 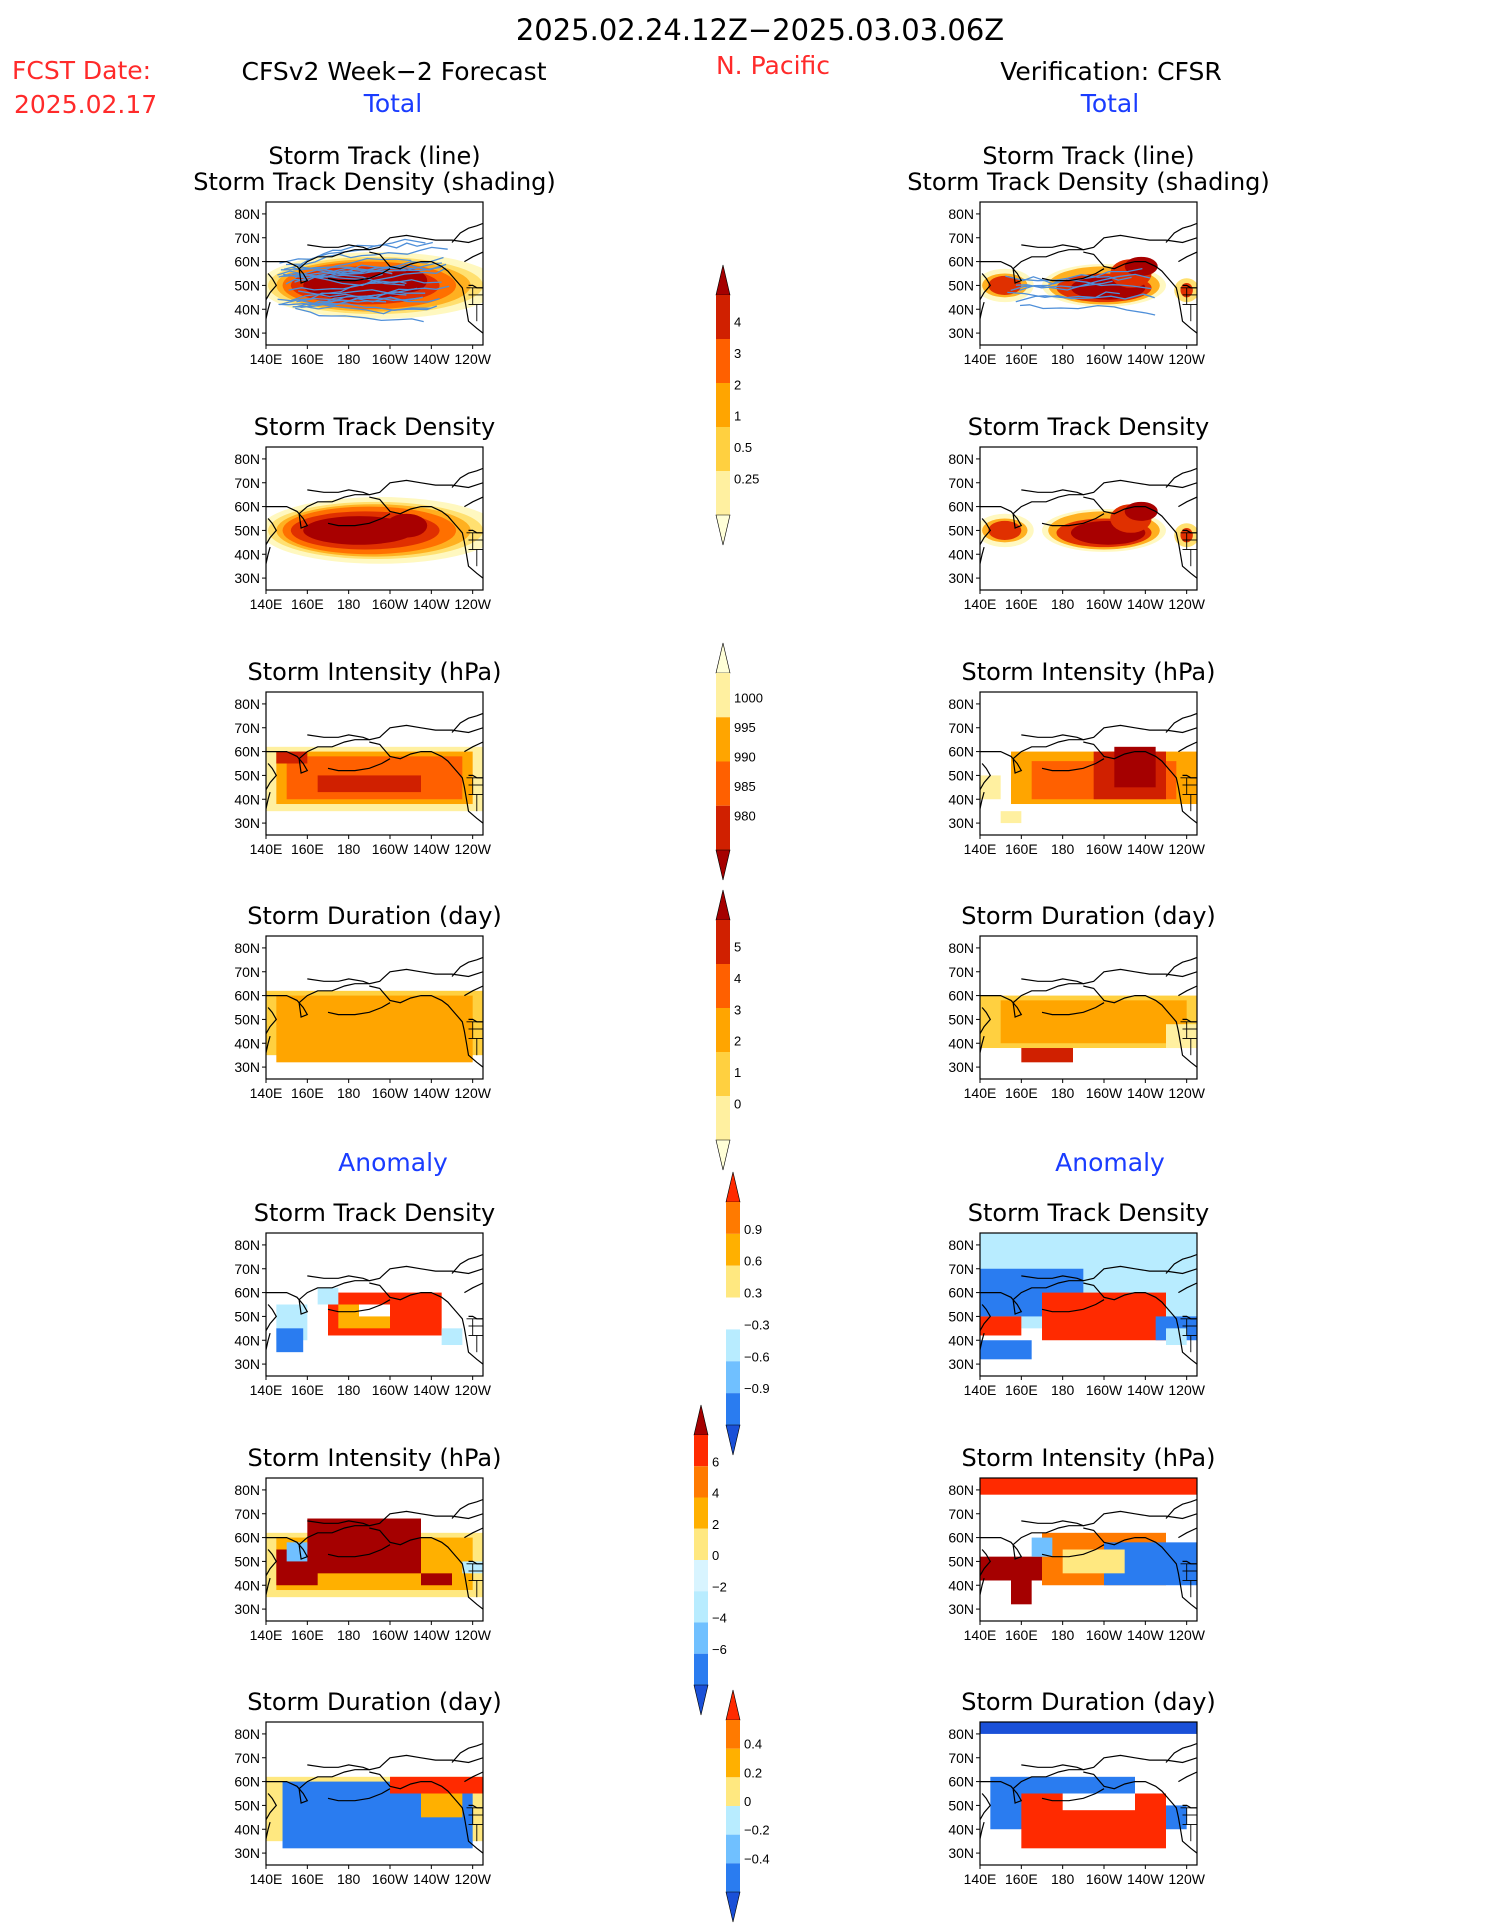 What do you see at coordinates (753, 1261) in the screenshot?
I see `colorbar-label: 0.6` at bounding box center [753, 1261].